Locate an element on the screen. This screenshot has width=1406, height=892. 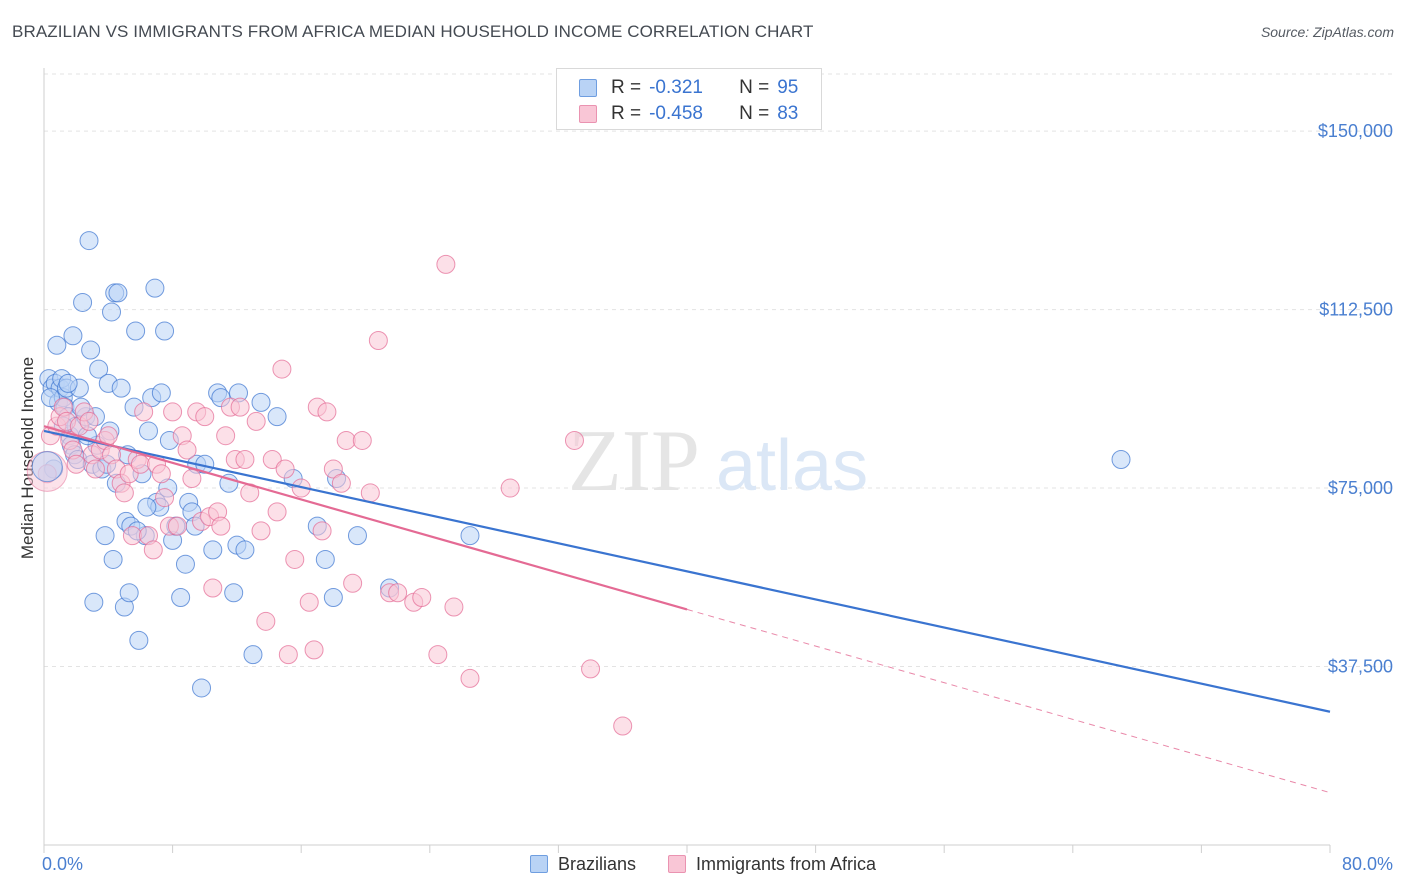
series-swatch-brazilians is located at coordinates (538, 864).